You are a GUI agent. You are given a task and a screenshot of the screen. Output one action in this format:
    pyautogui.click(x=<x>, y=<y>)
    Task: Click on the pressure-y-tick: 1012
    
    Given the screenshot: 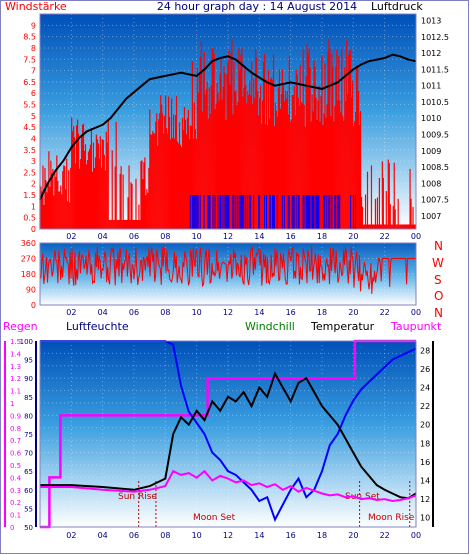 What is the action you would take?
    pyautogui.click(x=431, y=53)
    